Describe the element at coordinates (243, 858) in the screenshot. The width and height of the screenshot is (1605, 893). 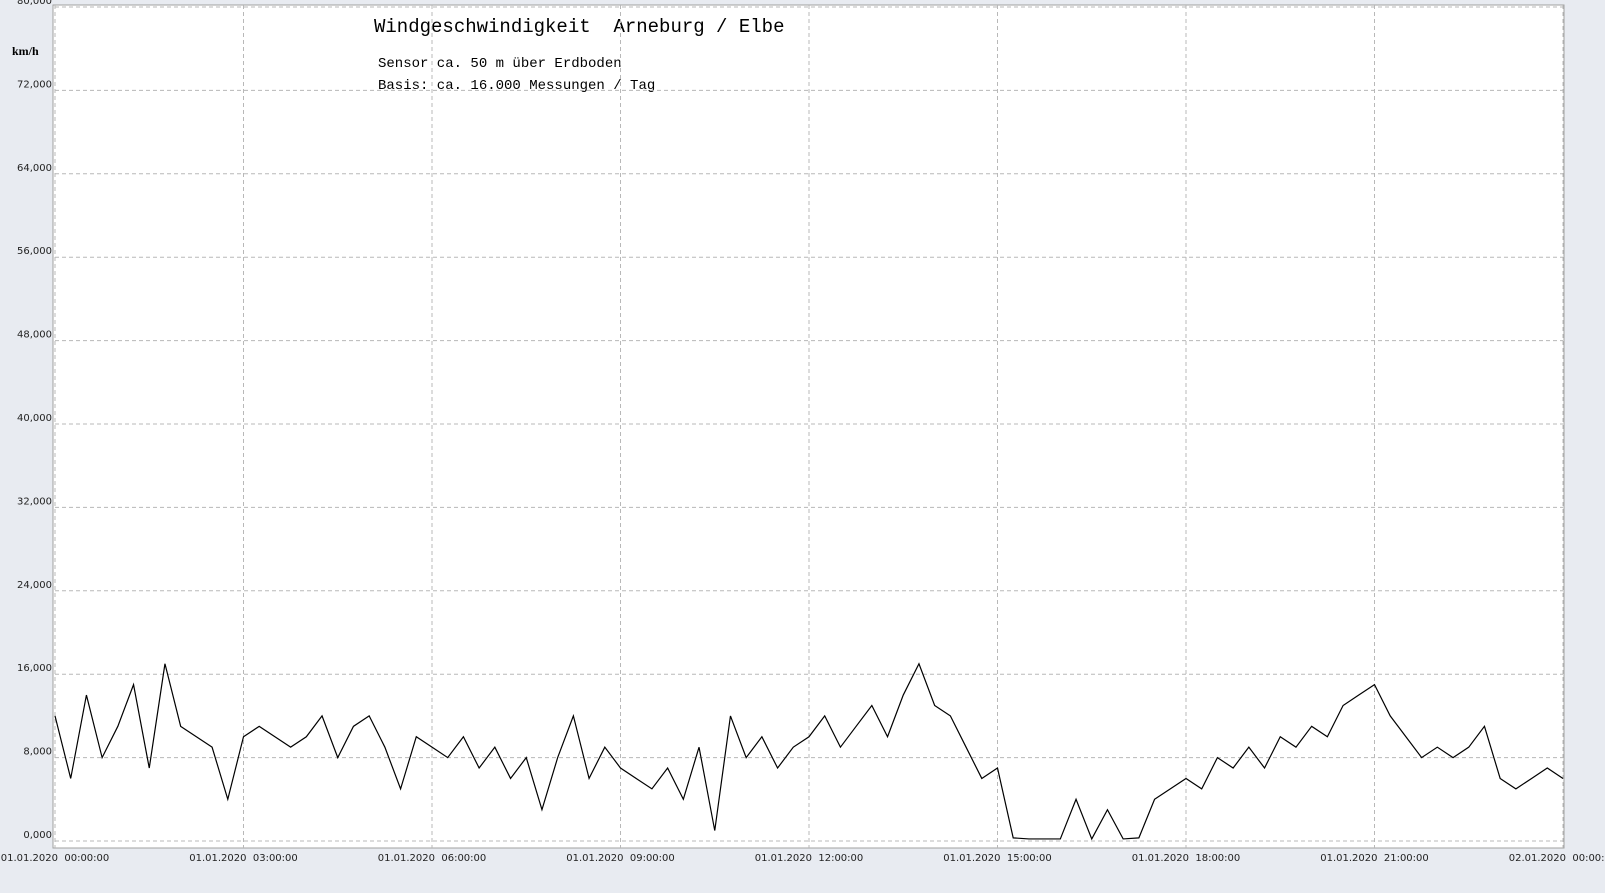
I see `x-tick-label: 01.01.2020 03:00:00` at that location.